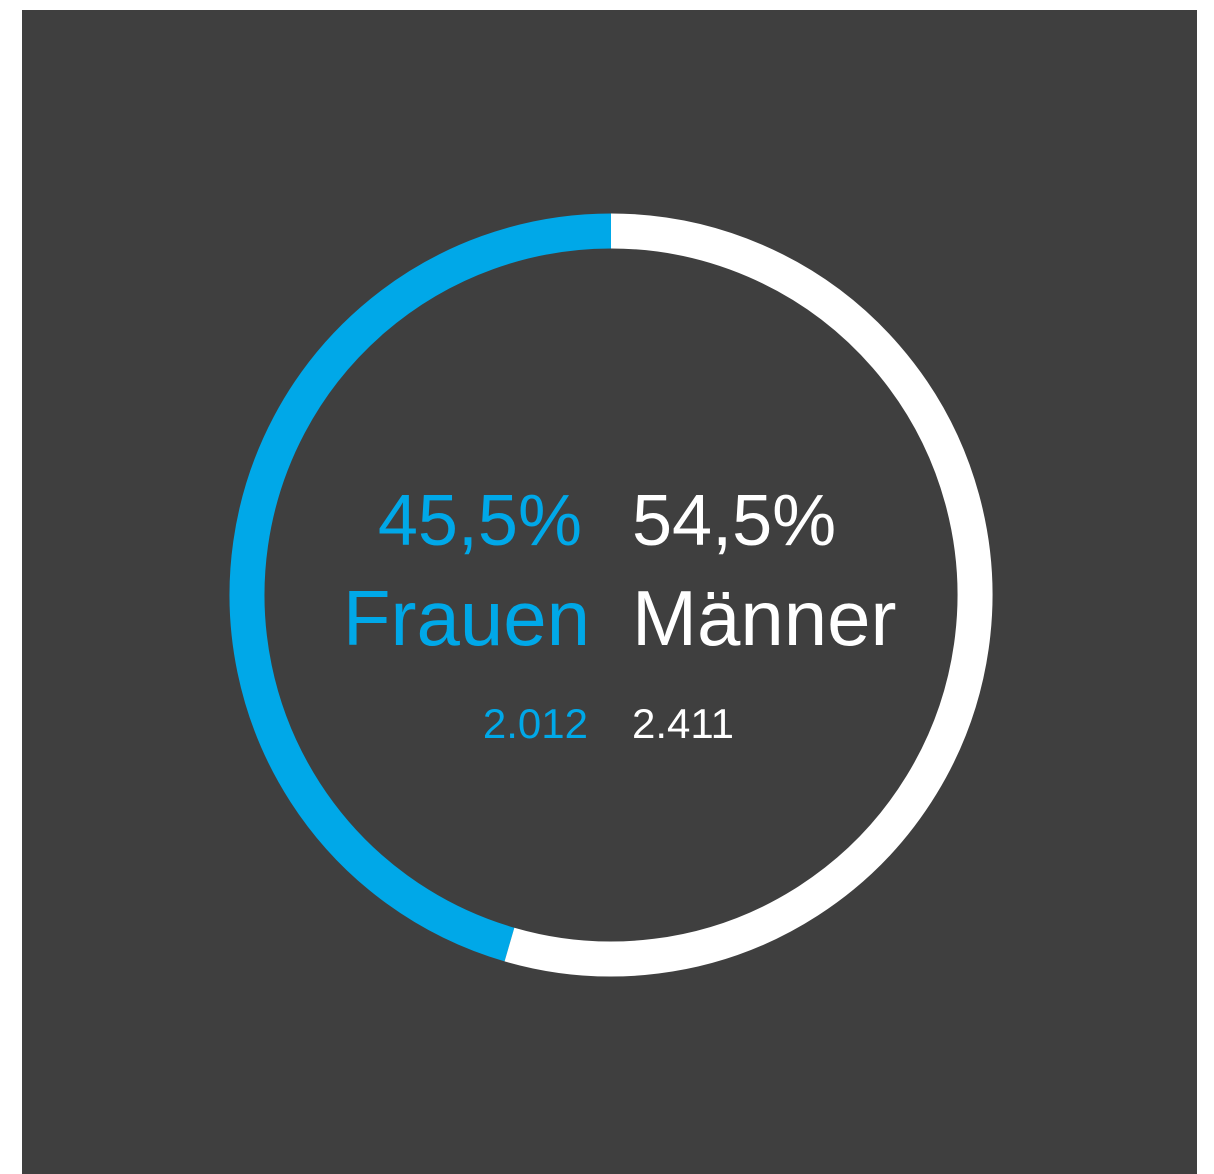 The image size is (1214, 1174). Describe the element at coordinates (535, 723) in the screenshot. I see `count-label: 2.012` at that location.